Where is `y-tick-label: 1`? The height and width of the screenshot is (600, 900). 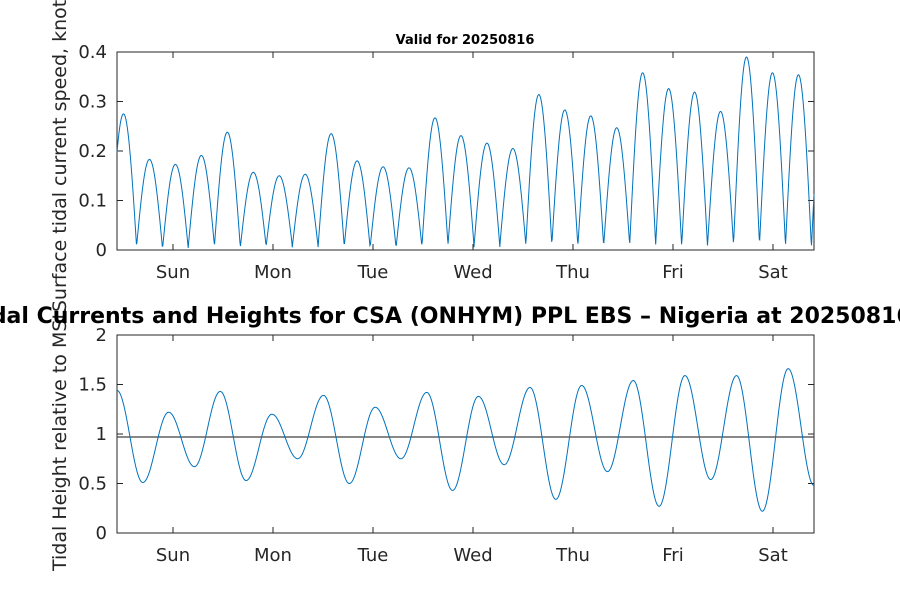
y-tick-label: 1 is located at coordinates (101, 434).